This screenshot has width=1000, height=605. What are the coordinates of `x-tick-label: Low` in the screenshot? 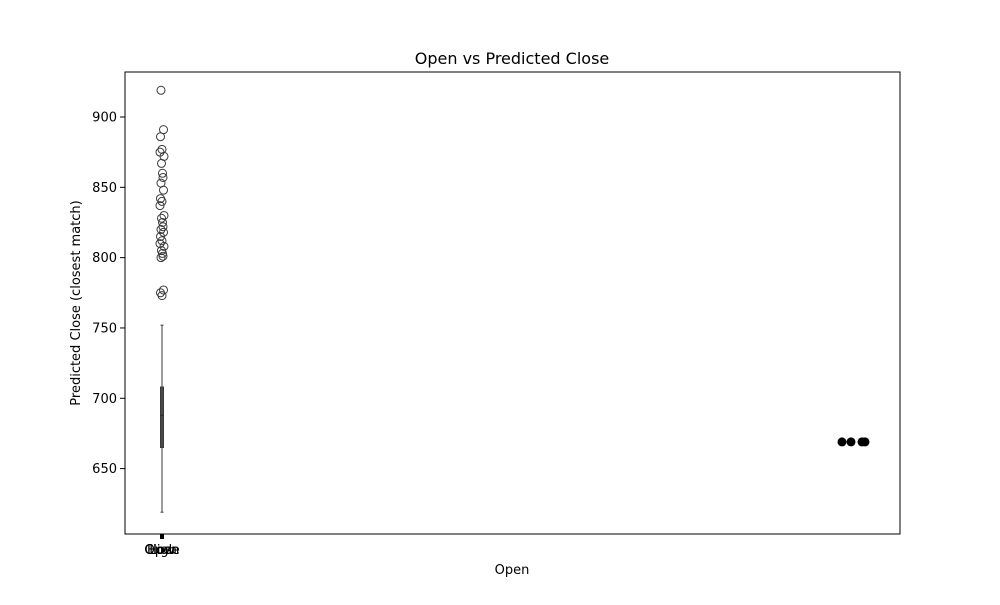 It's located at (162, 550).